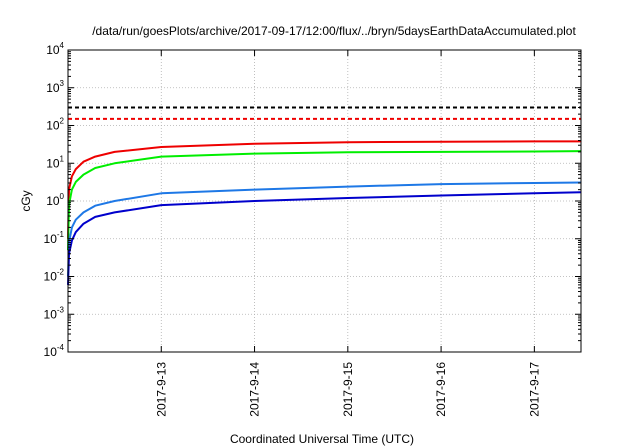 The height and width of the screenshot is (448, 640). Describe the element at coordinates (61, 272) in the screenshot. I see `y-tick-exponent: -2` at that location.